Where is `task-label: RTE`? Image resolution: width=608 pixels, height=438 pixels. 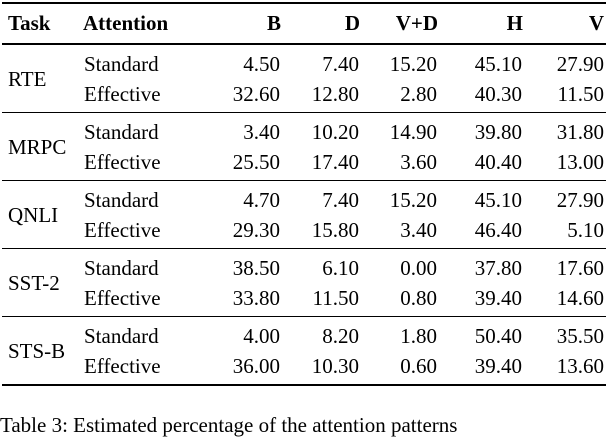 task-label: RTE is located at coordinates (27, 78).